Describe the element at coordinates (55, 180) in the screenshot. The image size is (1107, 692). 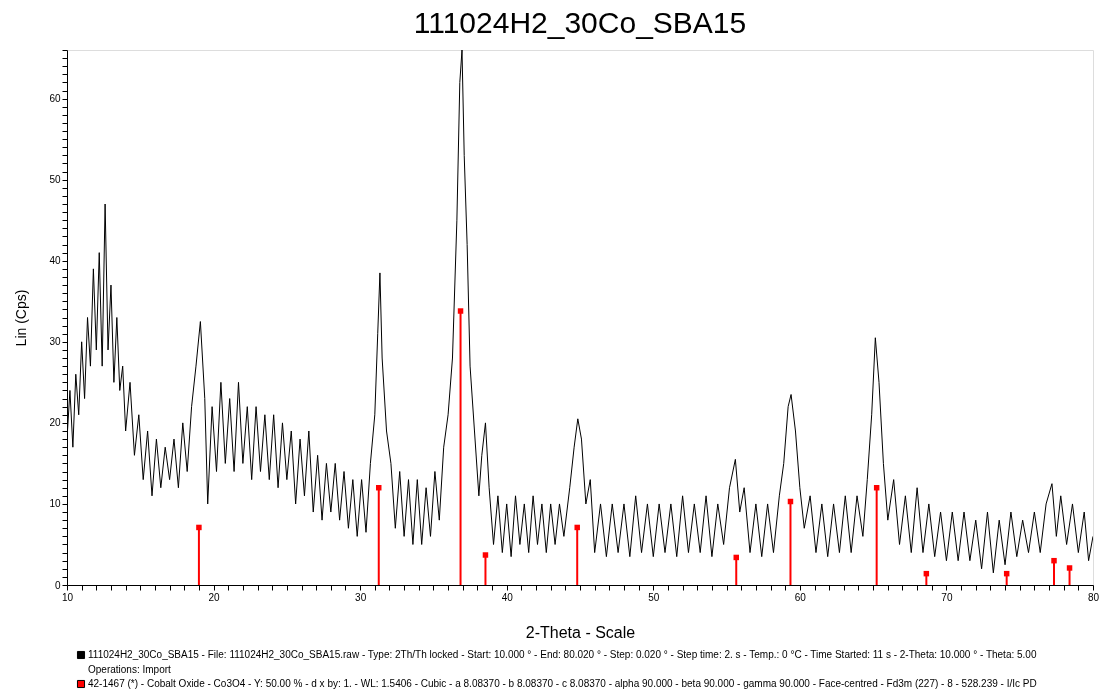
I see `y-tick-label: 50` at that location.